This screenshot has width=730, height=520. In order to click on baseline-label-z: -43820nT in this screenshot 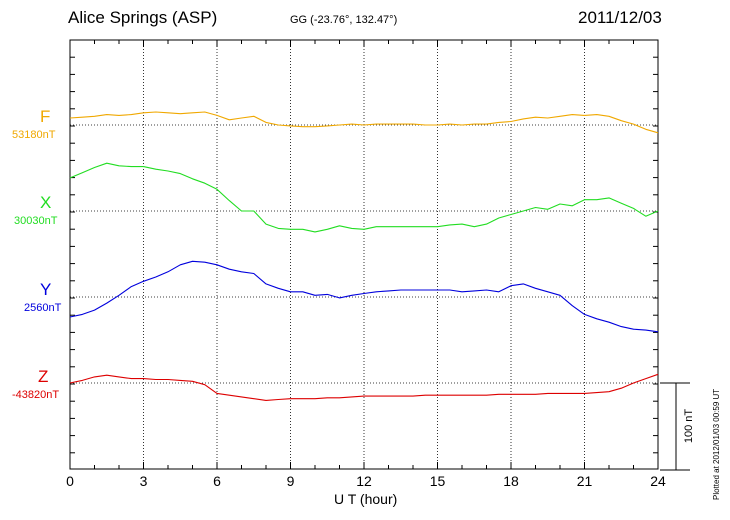, I will do `click(36, 395)`.